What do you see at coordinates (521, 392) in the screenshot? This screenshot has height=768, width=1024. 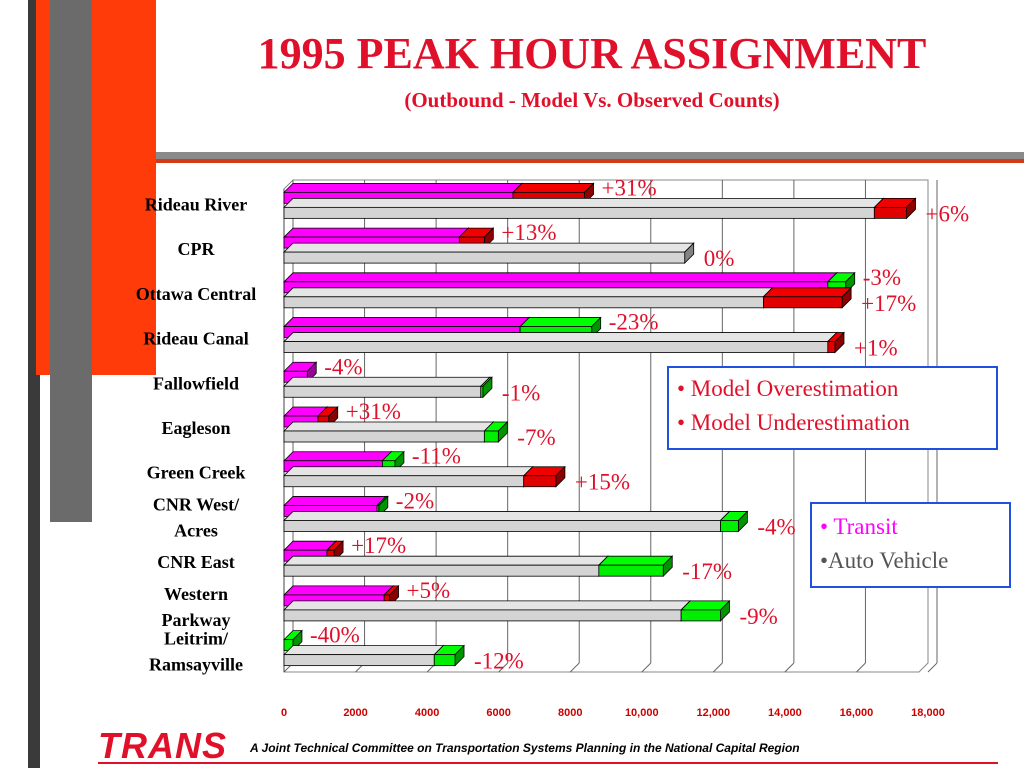 I see `auto-pct-label: -1%` at bounding box center [521, 392].